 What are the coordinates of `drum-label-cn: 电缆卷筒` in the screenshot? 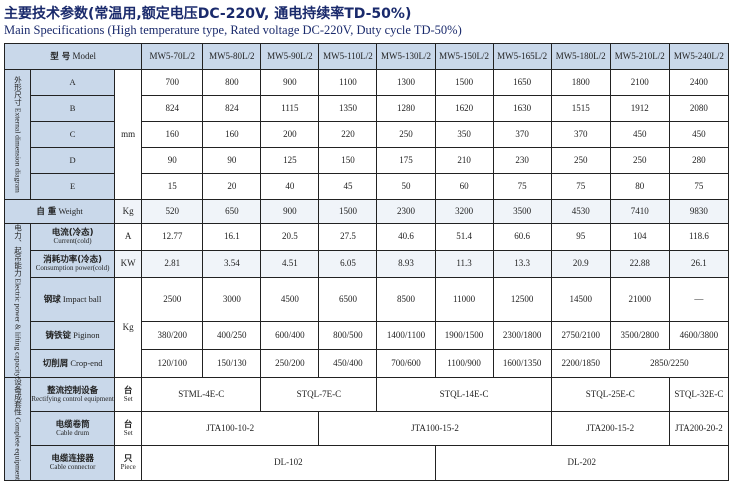 It's located at (72, 424).